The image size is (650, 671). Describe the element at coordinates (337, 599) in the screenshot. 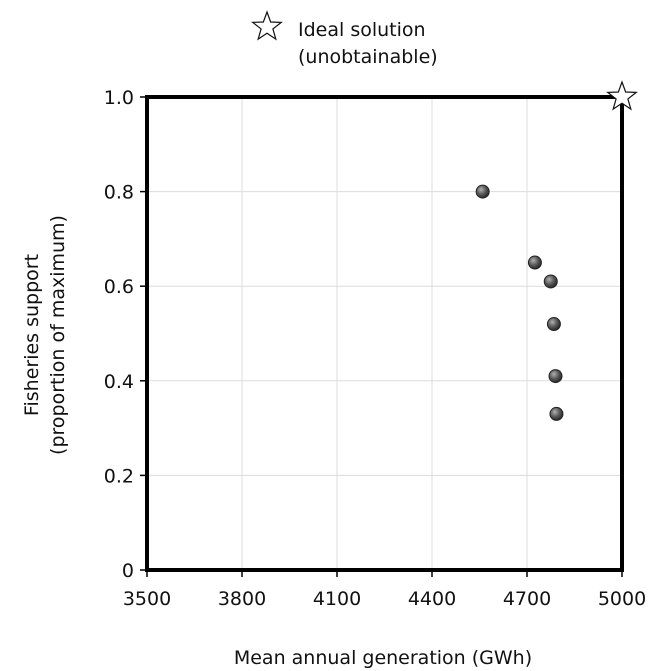

I see `x-tick-label-2: 4100` at that location.